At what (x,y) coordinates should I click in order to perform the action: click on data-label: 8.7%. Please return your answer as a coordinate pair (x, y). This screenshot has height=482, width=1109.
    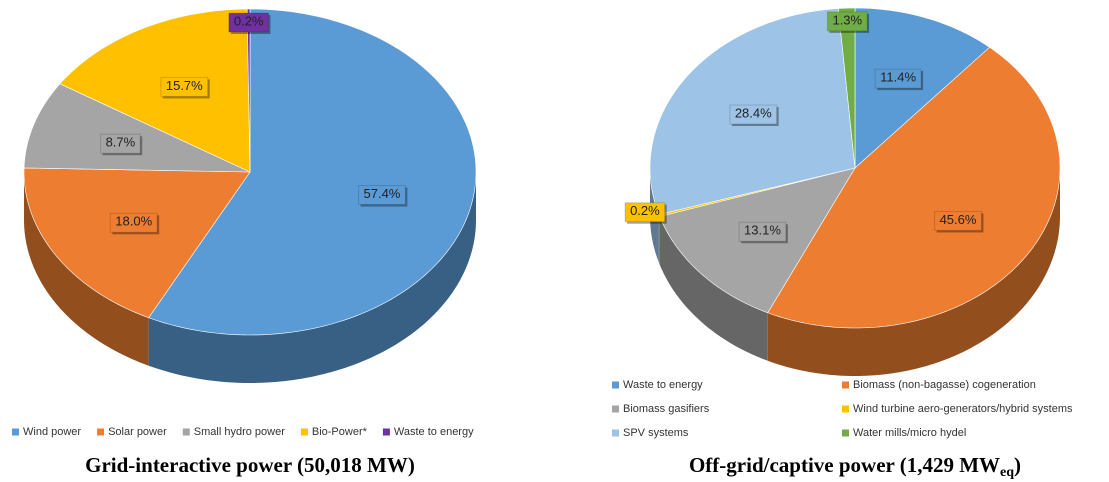
    Looking at the image, I should click on (121, 144).